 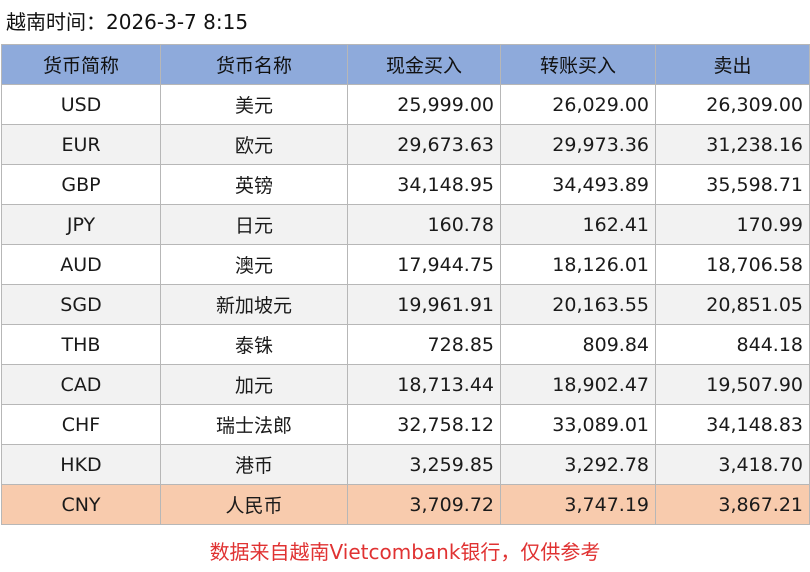 I want to click on cash-buy-cell: 34,148.95, so click(x=424, y=184).